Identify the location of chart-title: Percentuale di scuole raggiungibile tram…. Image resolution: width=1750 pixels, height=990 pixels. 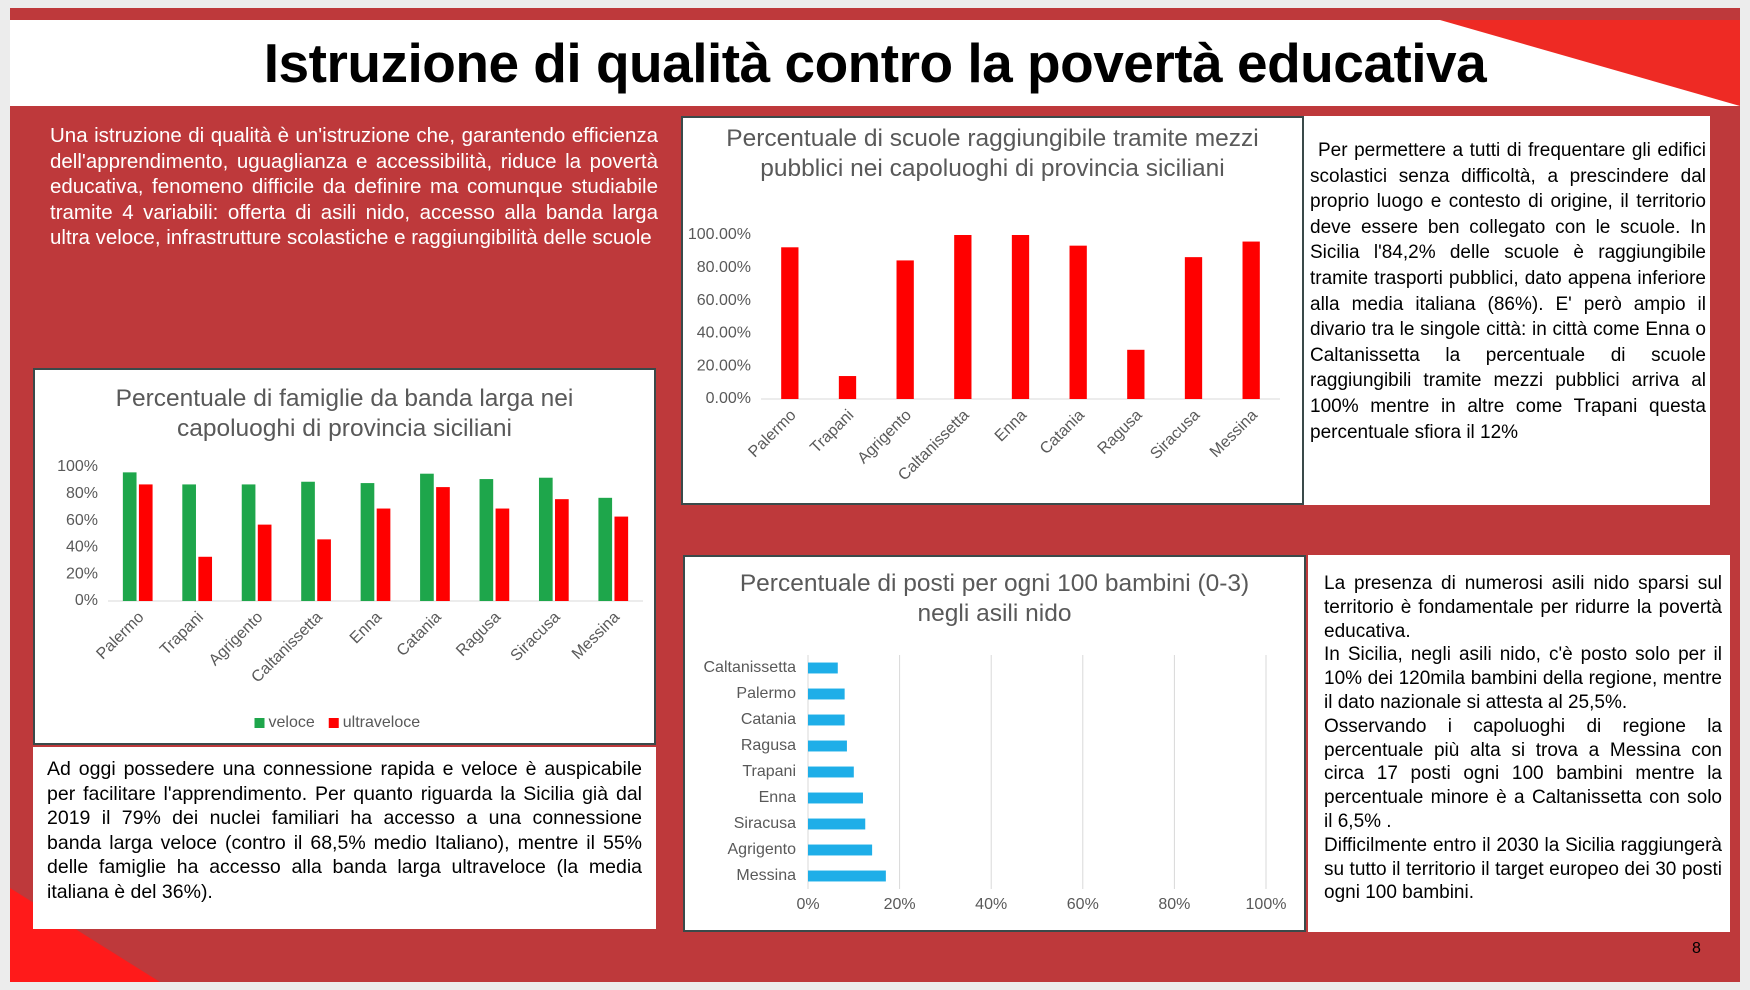
(992, 153).